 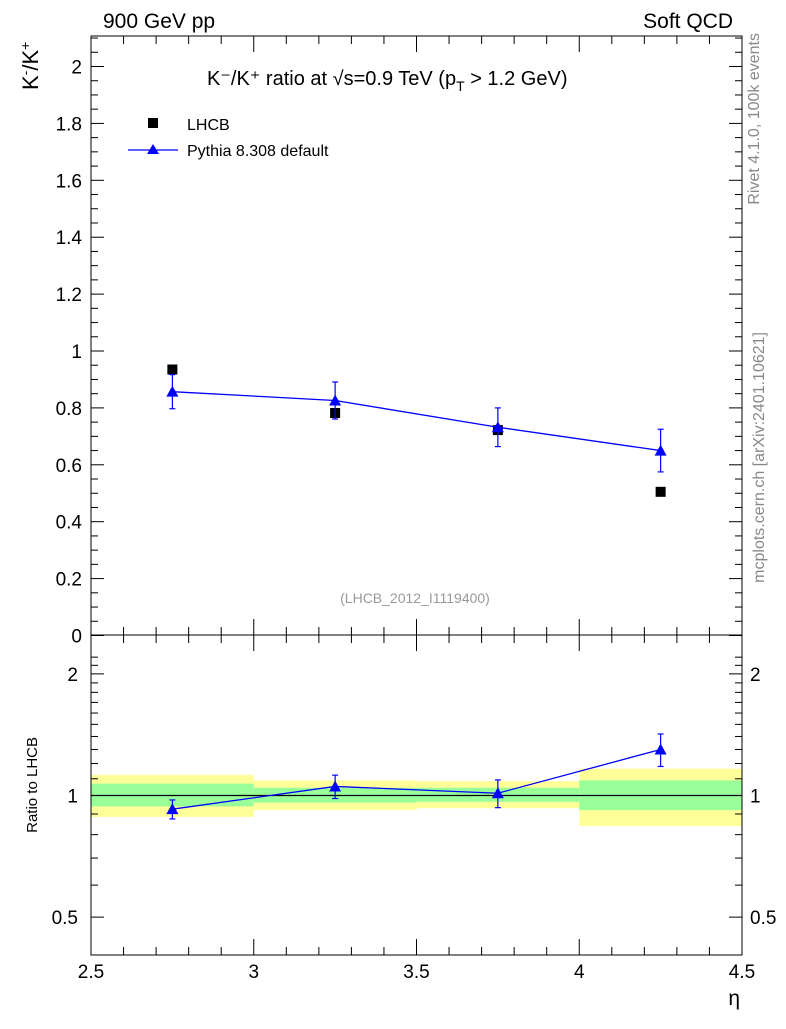 What do you see at coordinates (387, 81) in the screenshot?
I see `main-title: K⁻/K⁺ ratio at √s=0.9 TeV (pT > 1.2 GeV)` at bounding box center [387, 81].